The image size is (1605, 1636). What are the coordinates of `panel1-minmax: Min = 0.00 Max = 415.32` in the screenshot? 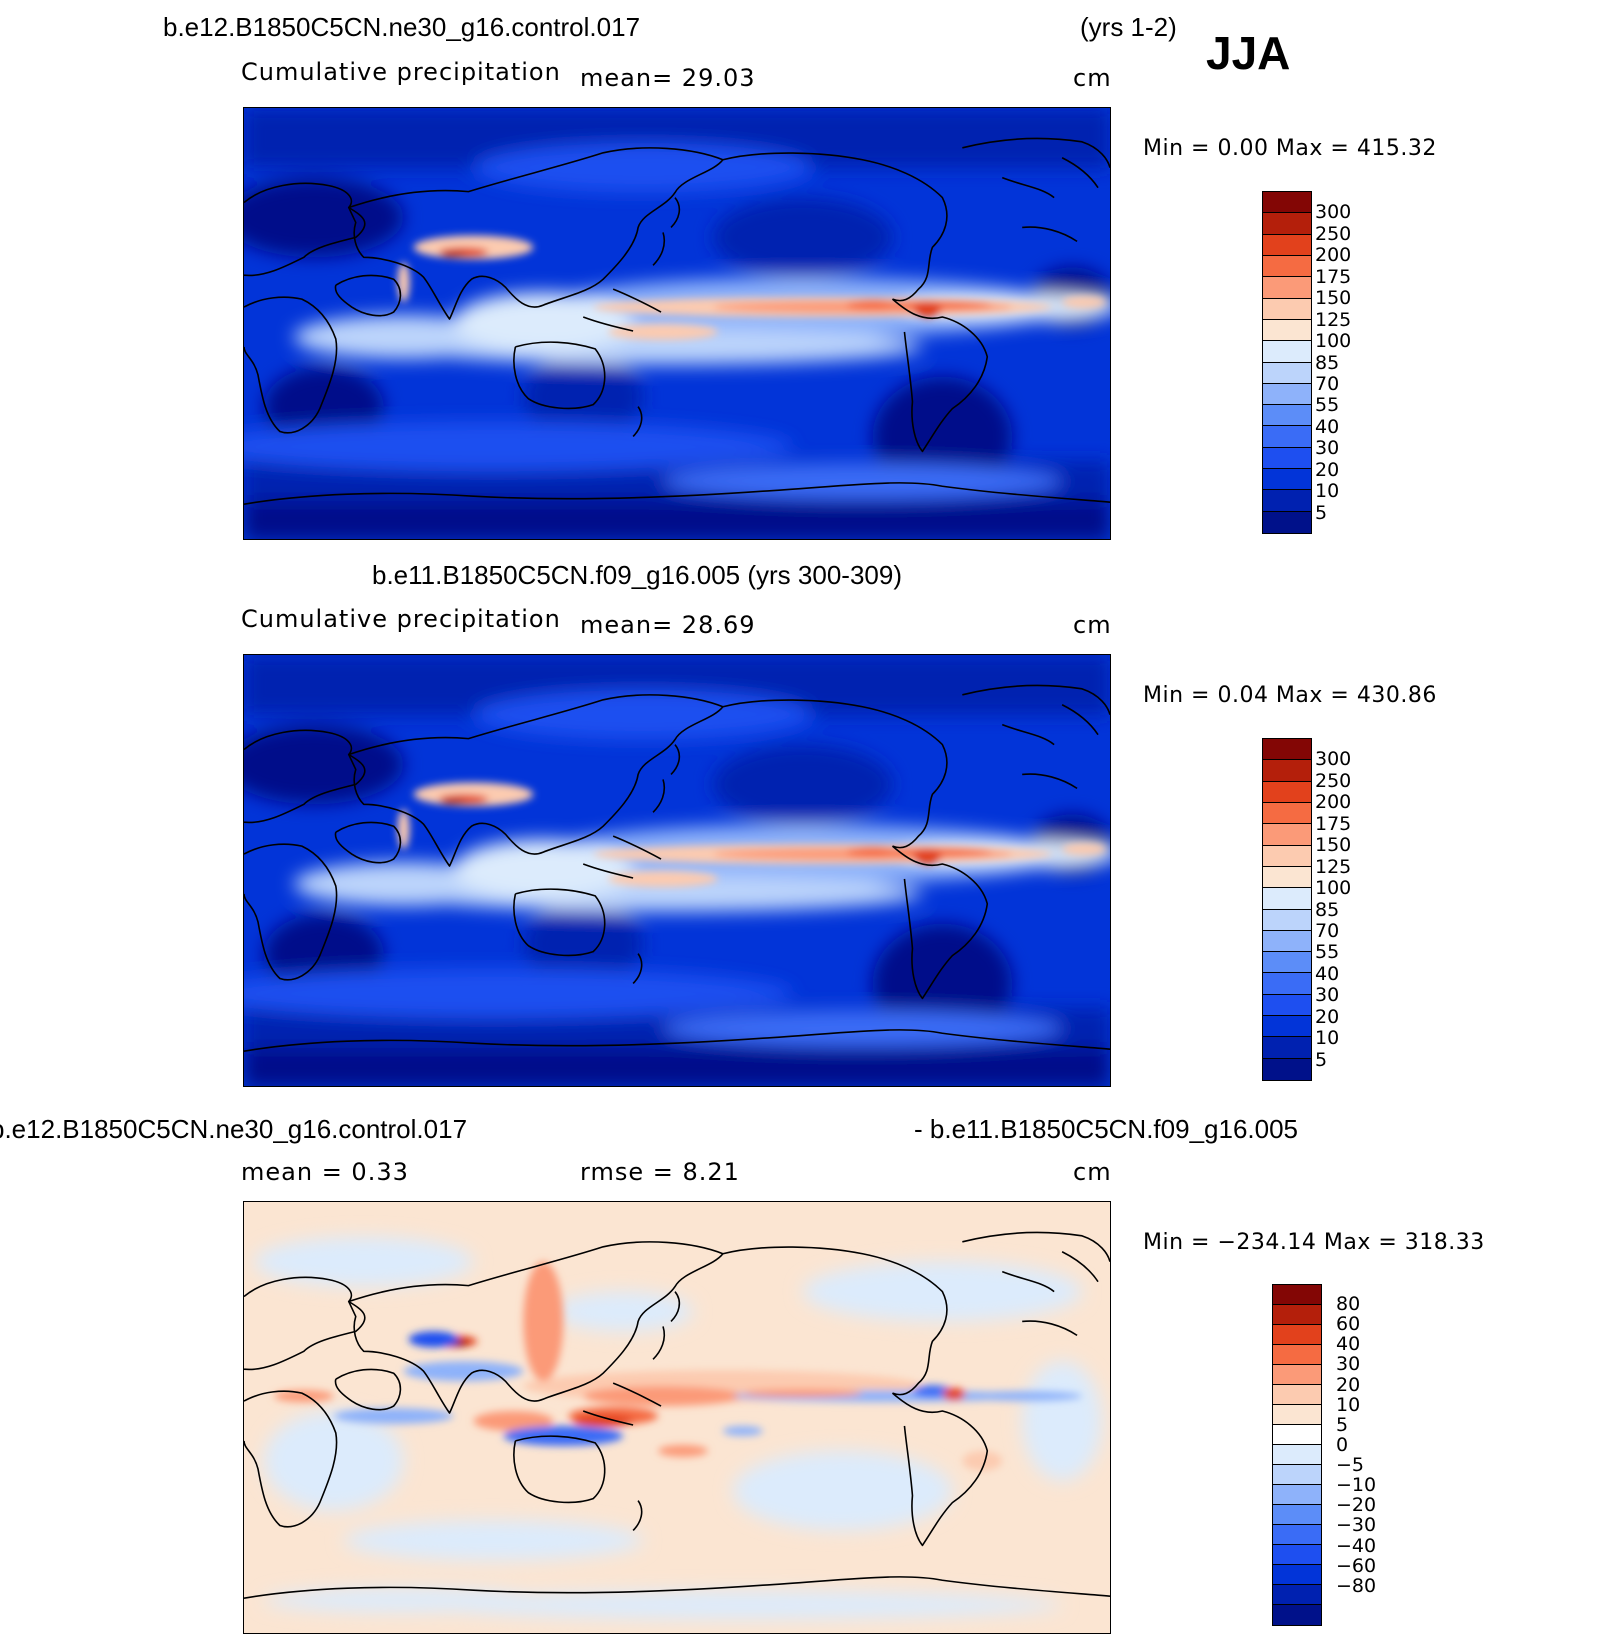 It's located at (1290, 148).